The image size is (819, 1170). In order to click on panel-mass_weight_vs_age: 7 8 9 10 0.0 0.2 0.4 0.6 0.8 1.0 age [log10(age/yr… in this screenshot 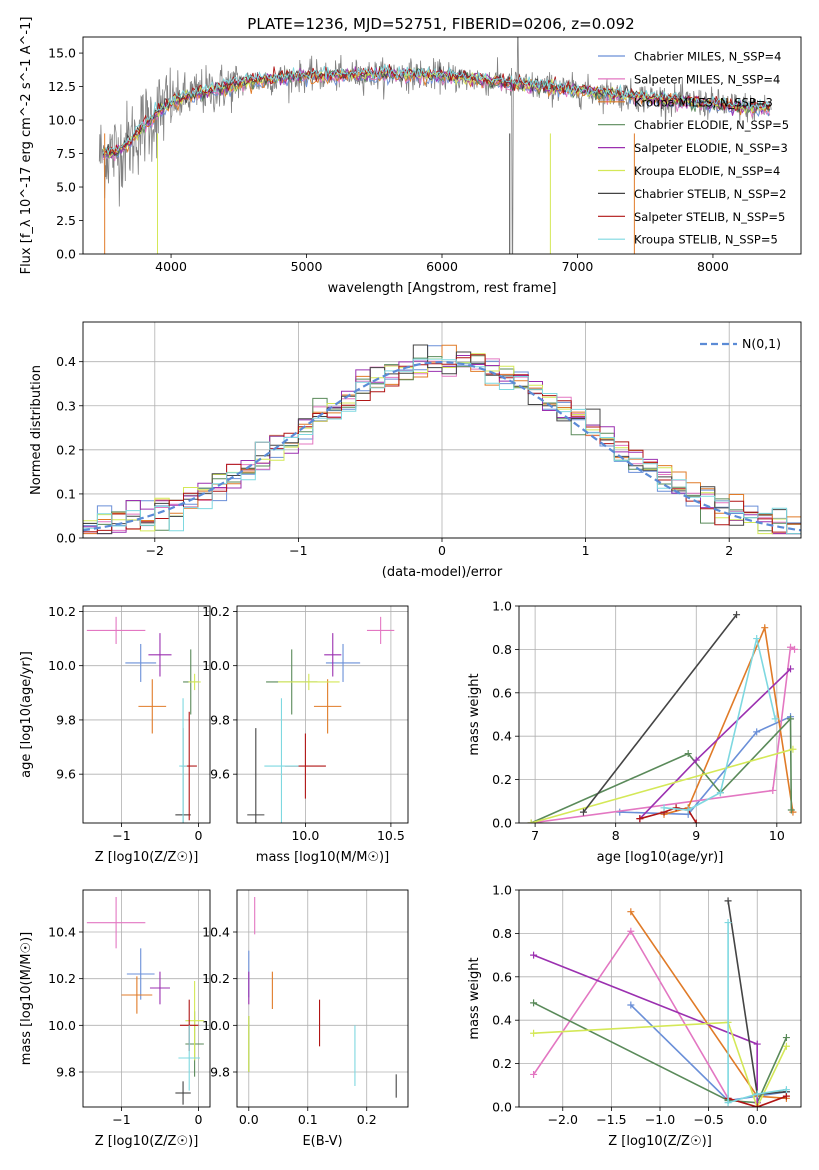, I will do `click(634, 732)`.